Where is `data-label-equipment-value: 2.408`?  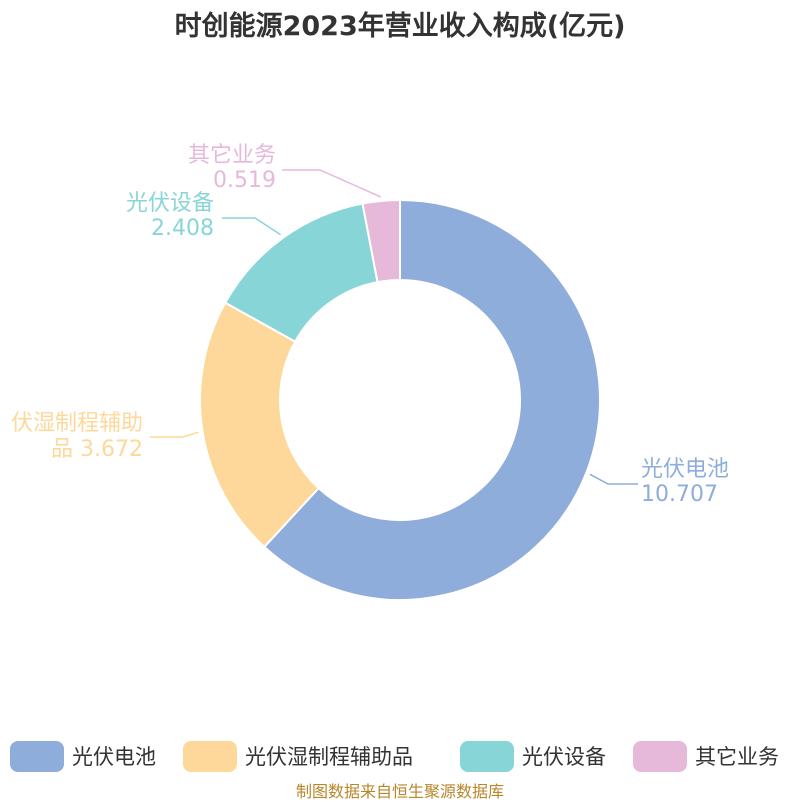 data-label-equipment-value: 2.408 is located at coordinates (182, 228).